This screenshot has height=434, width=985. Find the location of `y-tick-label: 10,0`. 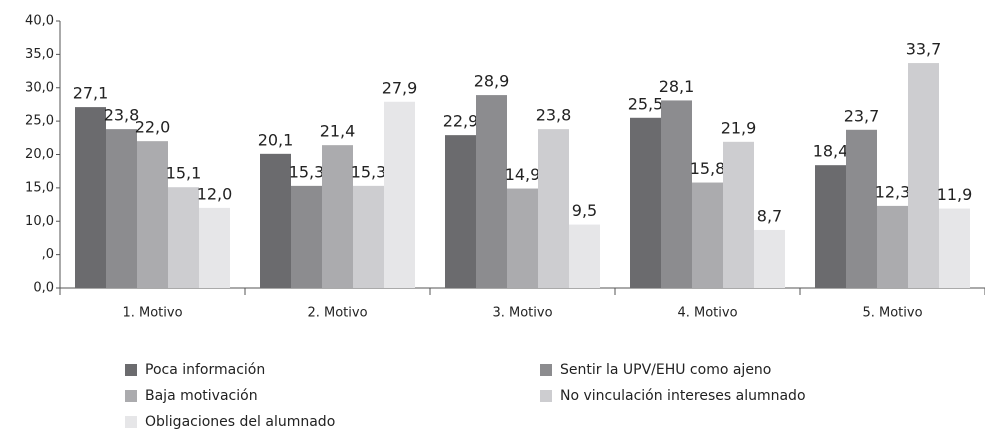

y-tick-label: 10,0 is located at coordinates (39, 221).